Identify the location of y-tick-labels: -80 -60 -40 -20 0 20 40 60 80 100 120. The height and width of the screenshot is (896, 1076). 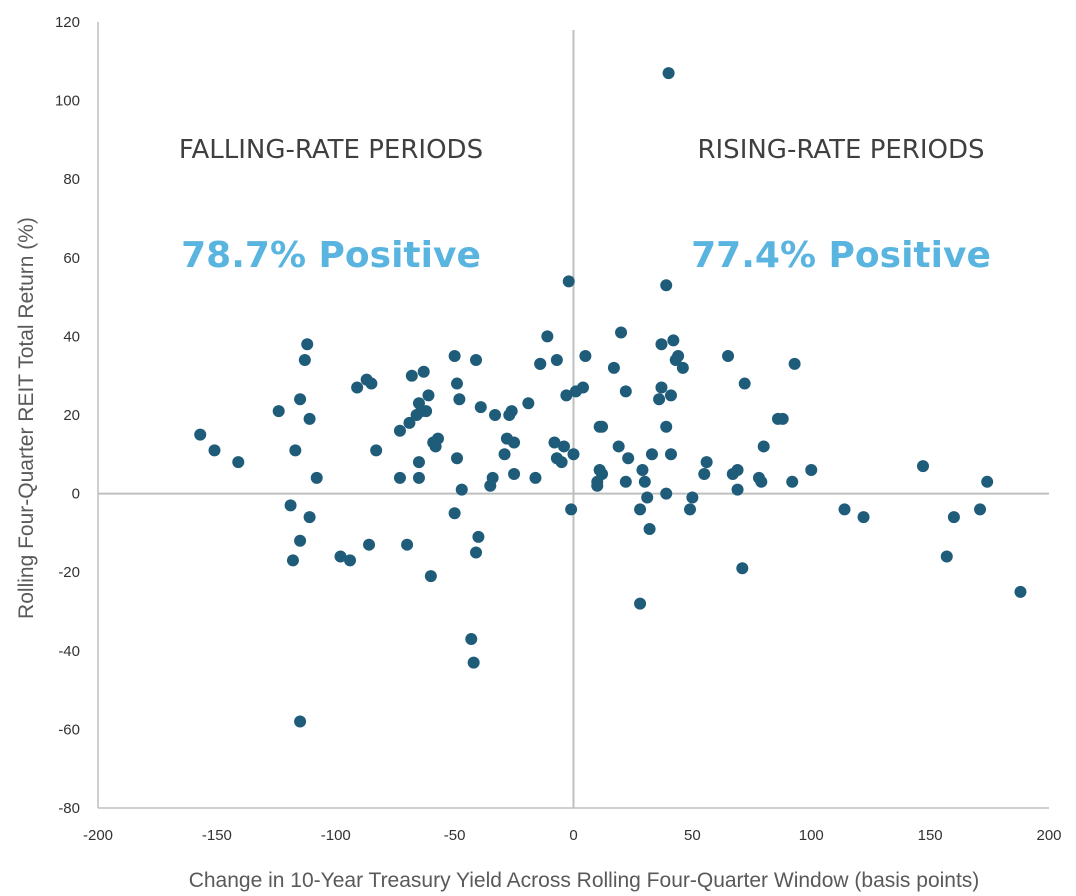
(67, 415).